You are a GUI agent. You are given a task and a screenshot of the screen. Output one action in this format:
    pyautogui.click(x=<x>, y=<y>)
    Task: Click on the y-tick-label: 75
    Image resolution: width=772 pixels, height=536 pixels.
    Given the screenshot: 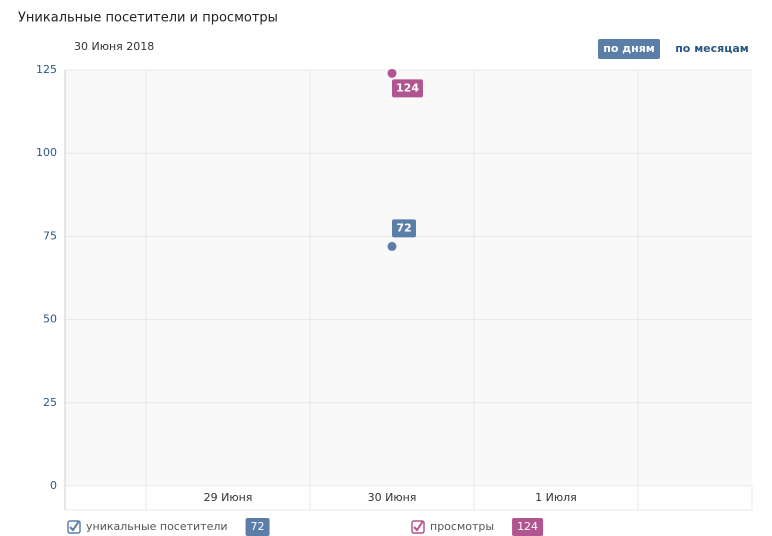 What is the action you would take?
    pyautogui.click(x=50, y=235)
    